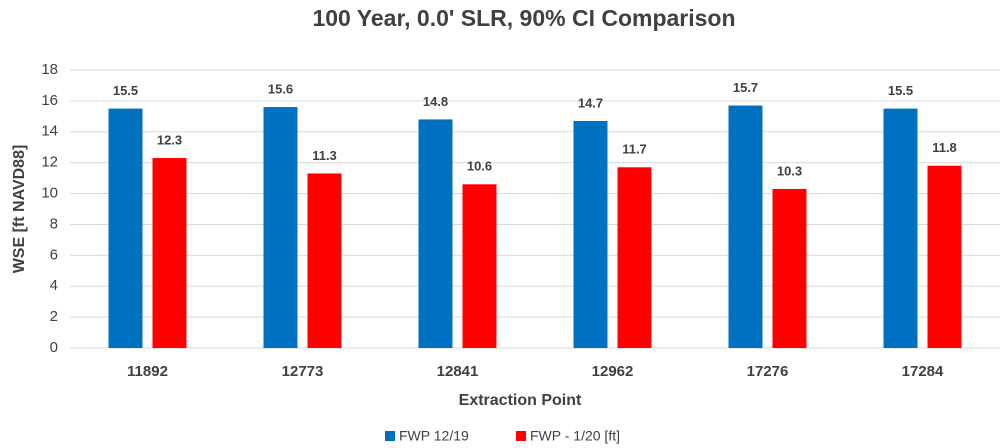 This screenshot has width=1000, height=448. Describe the element at coordinates (49, 131) in the screenshot. I see `y-tick-label: 14` at that location.